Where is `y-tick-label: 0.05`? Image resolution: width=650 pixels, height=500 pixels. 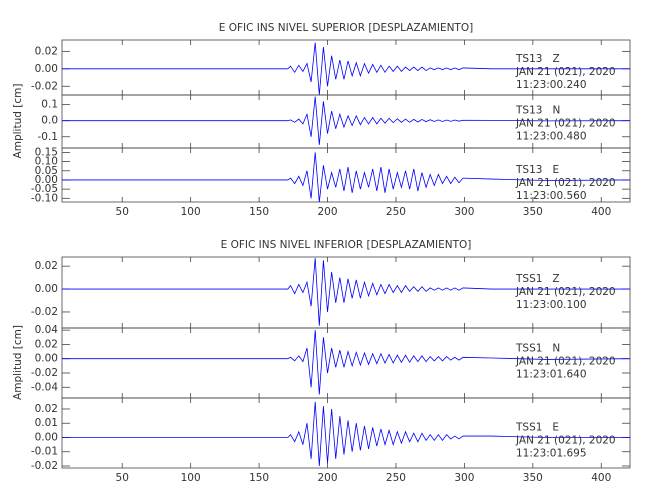
y-tick-label: 0.05 is located at coordinates (46, 171).